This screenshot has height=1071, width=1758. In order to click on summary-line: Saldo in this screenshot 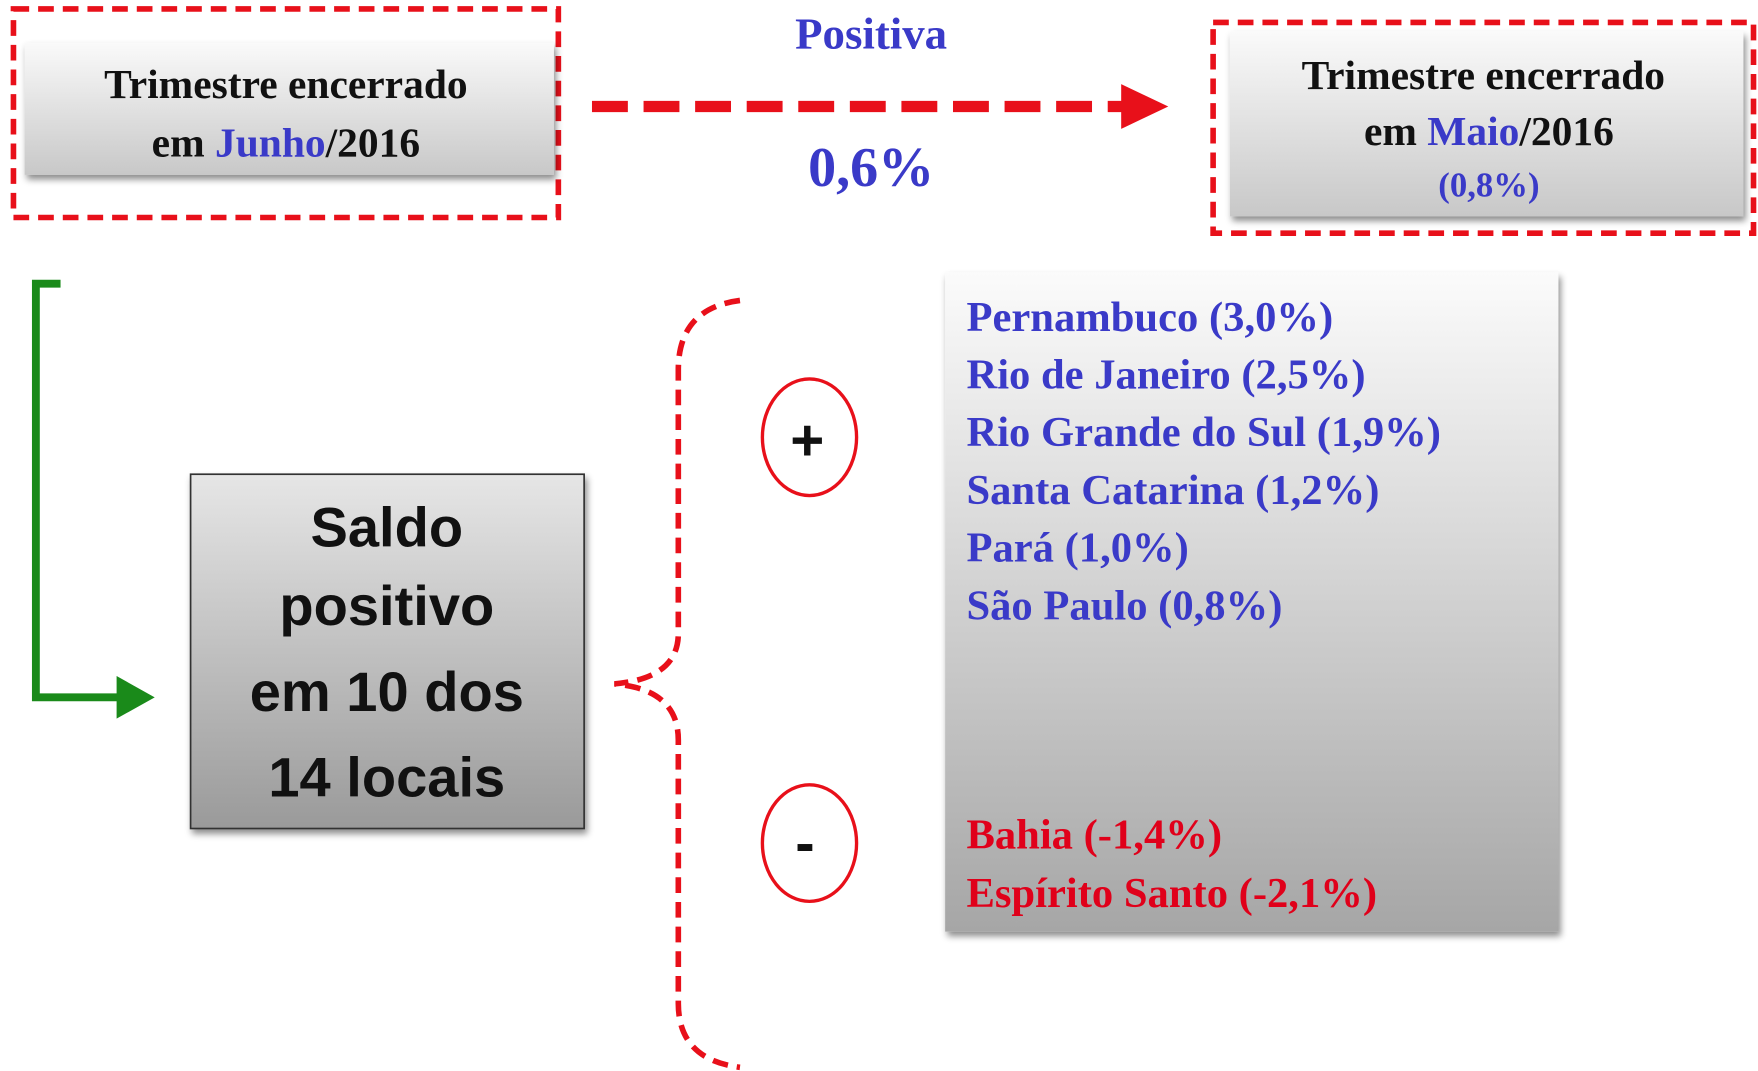, I will do `click(386, 526)`.